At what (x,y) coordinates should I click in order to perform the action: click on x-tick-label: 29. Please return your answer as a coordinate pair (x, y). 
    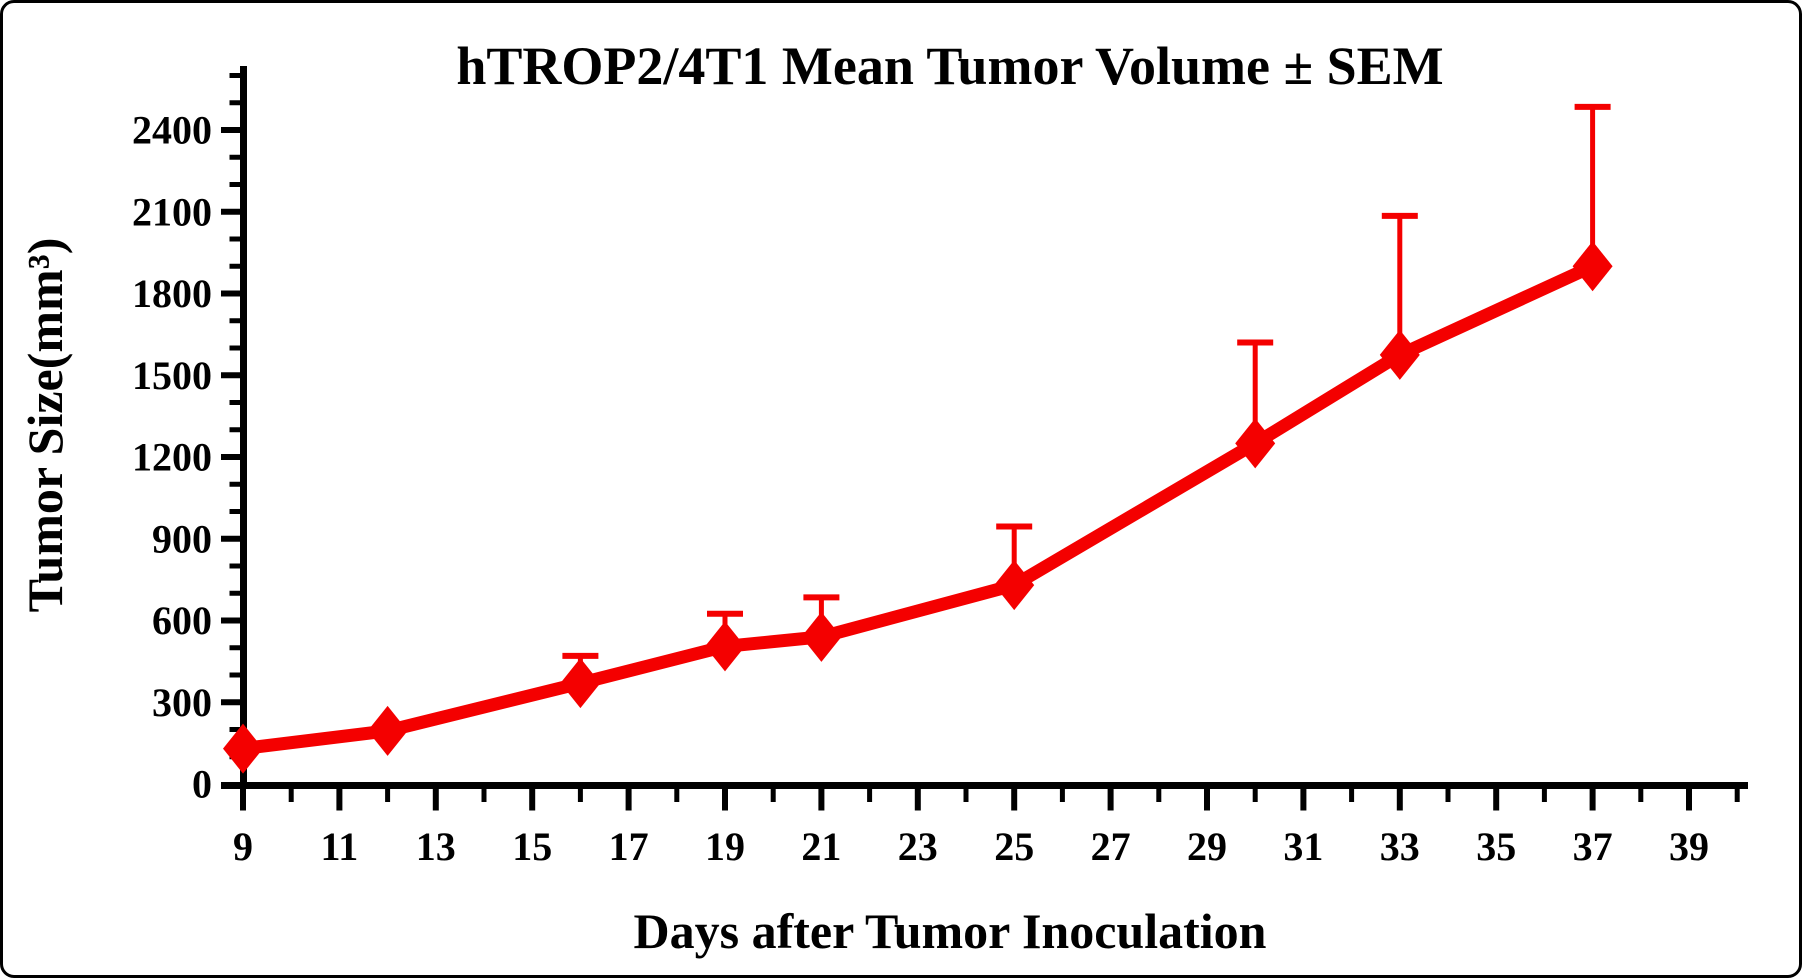
    Looking at the image, I should click on (1207, 846).